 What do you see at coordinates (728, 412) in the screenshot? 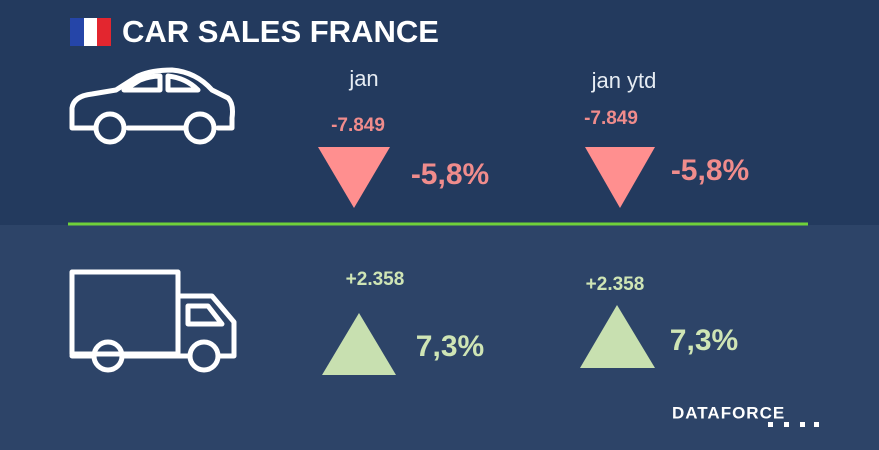
I see `logo: DATAFORCE` at bounding box center [728, 412].